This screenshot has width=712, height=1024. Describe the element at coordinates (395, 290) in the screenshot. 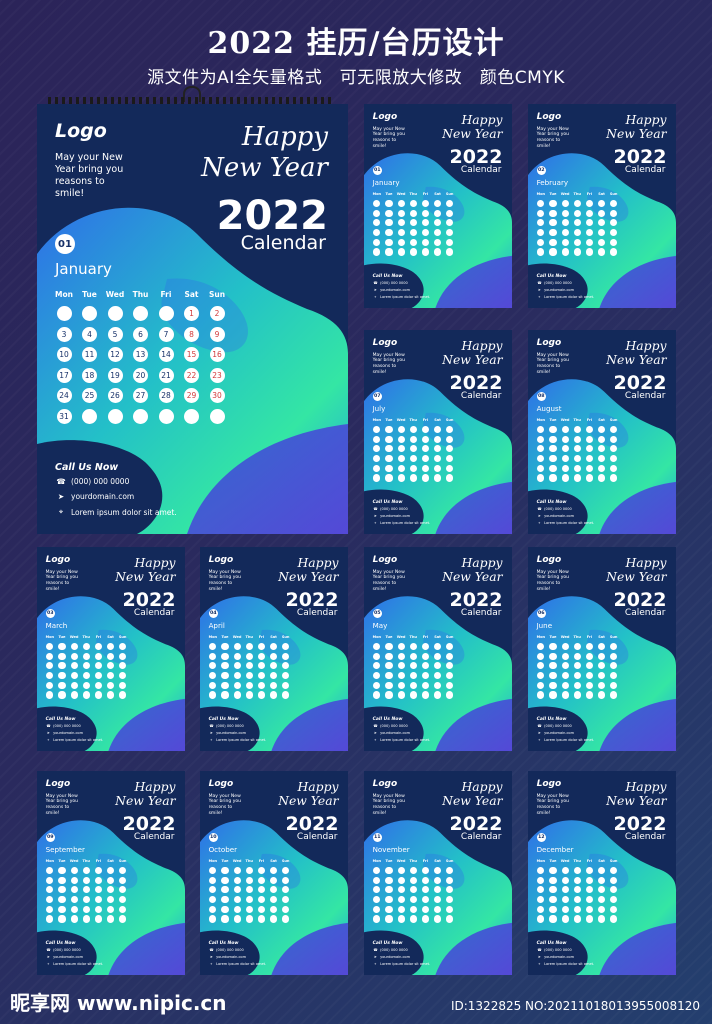

I see `contact-text: yourdomain.com` at that location.